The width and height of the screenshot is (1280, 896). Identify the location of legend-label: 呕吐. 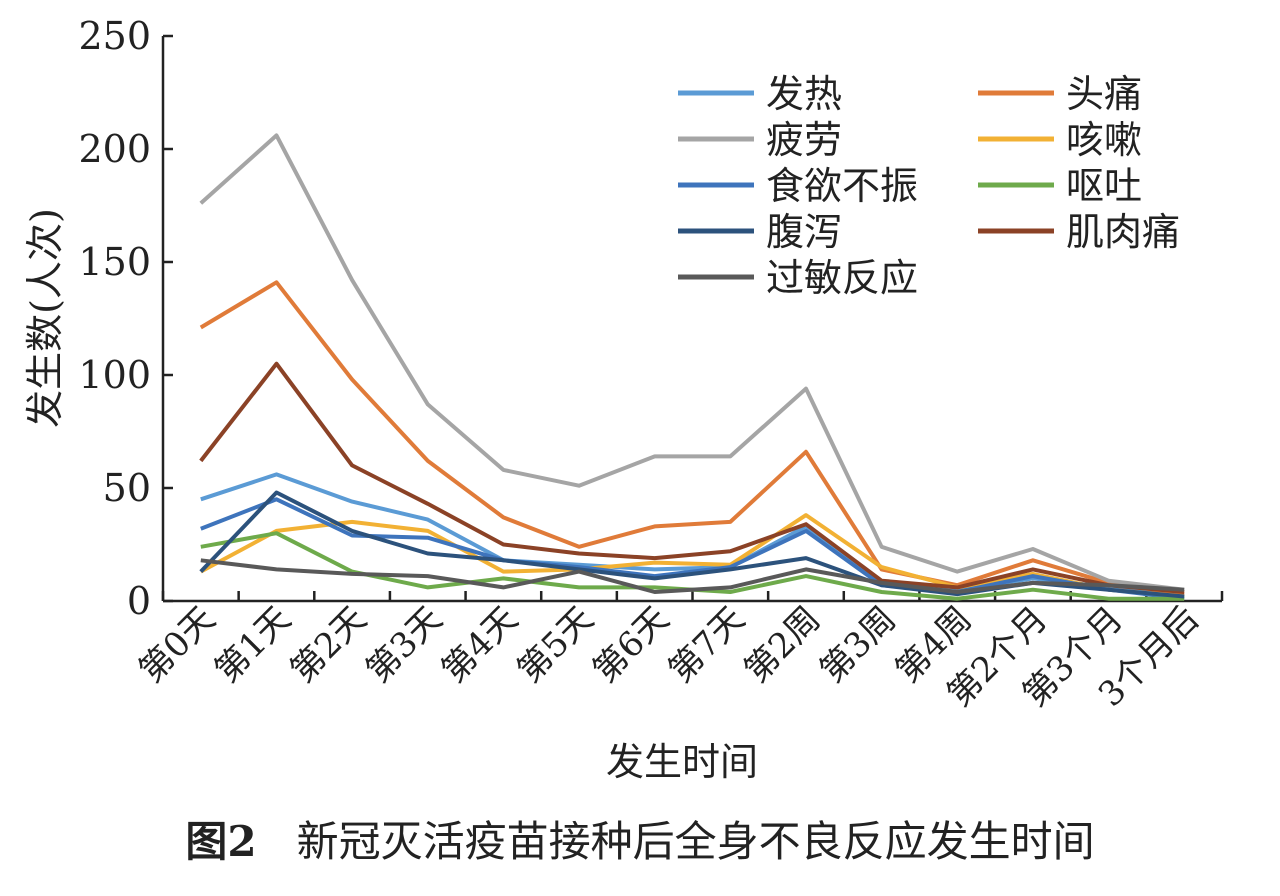
(1104, 186).